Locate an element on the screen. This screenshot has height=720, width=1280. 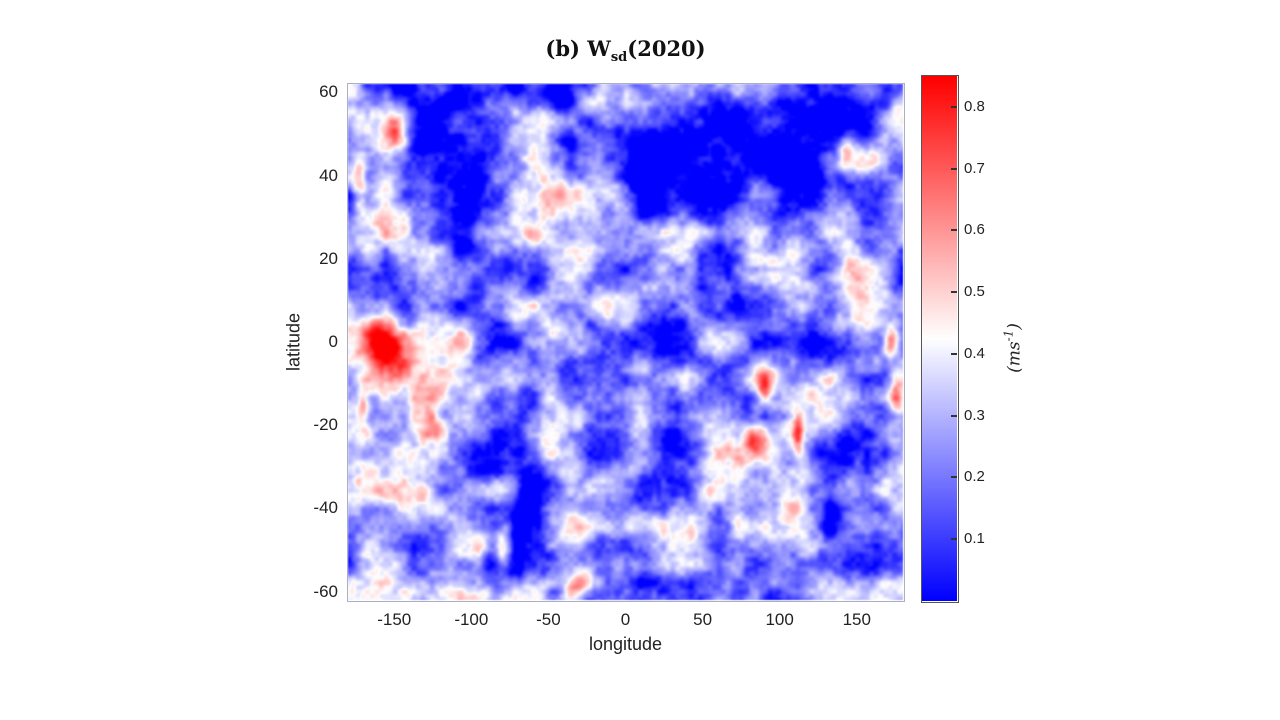
y-tick-label: 60 is located at coordinates (328, 92).